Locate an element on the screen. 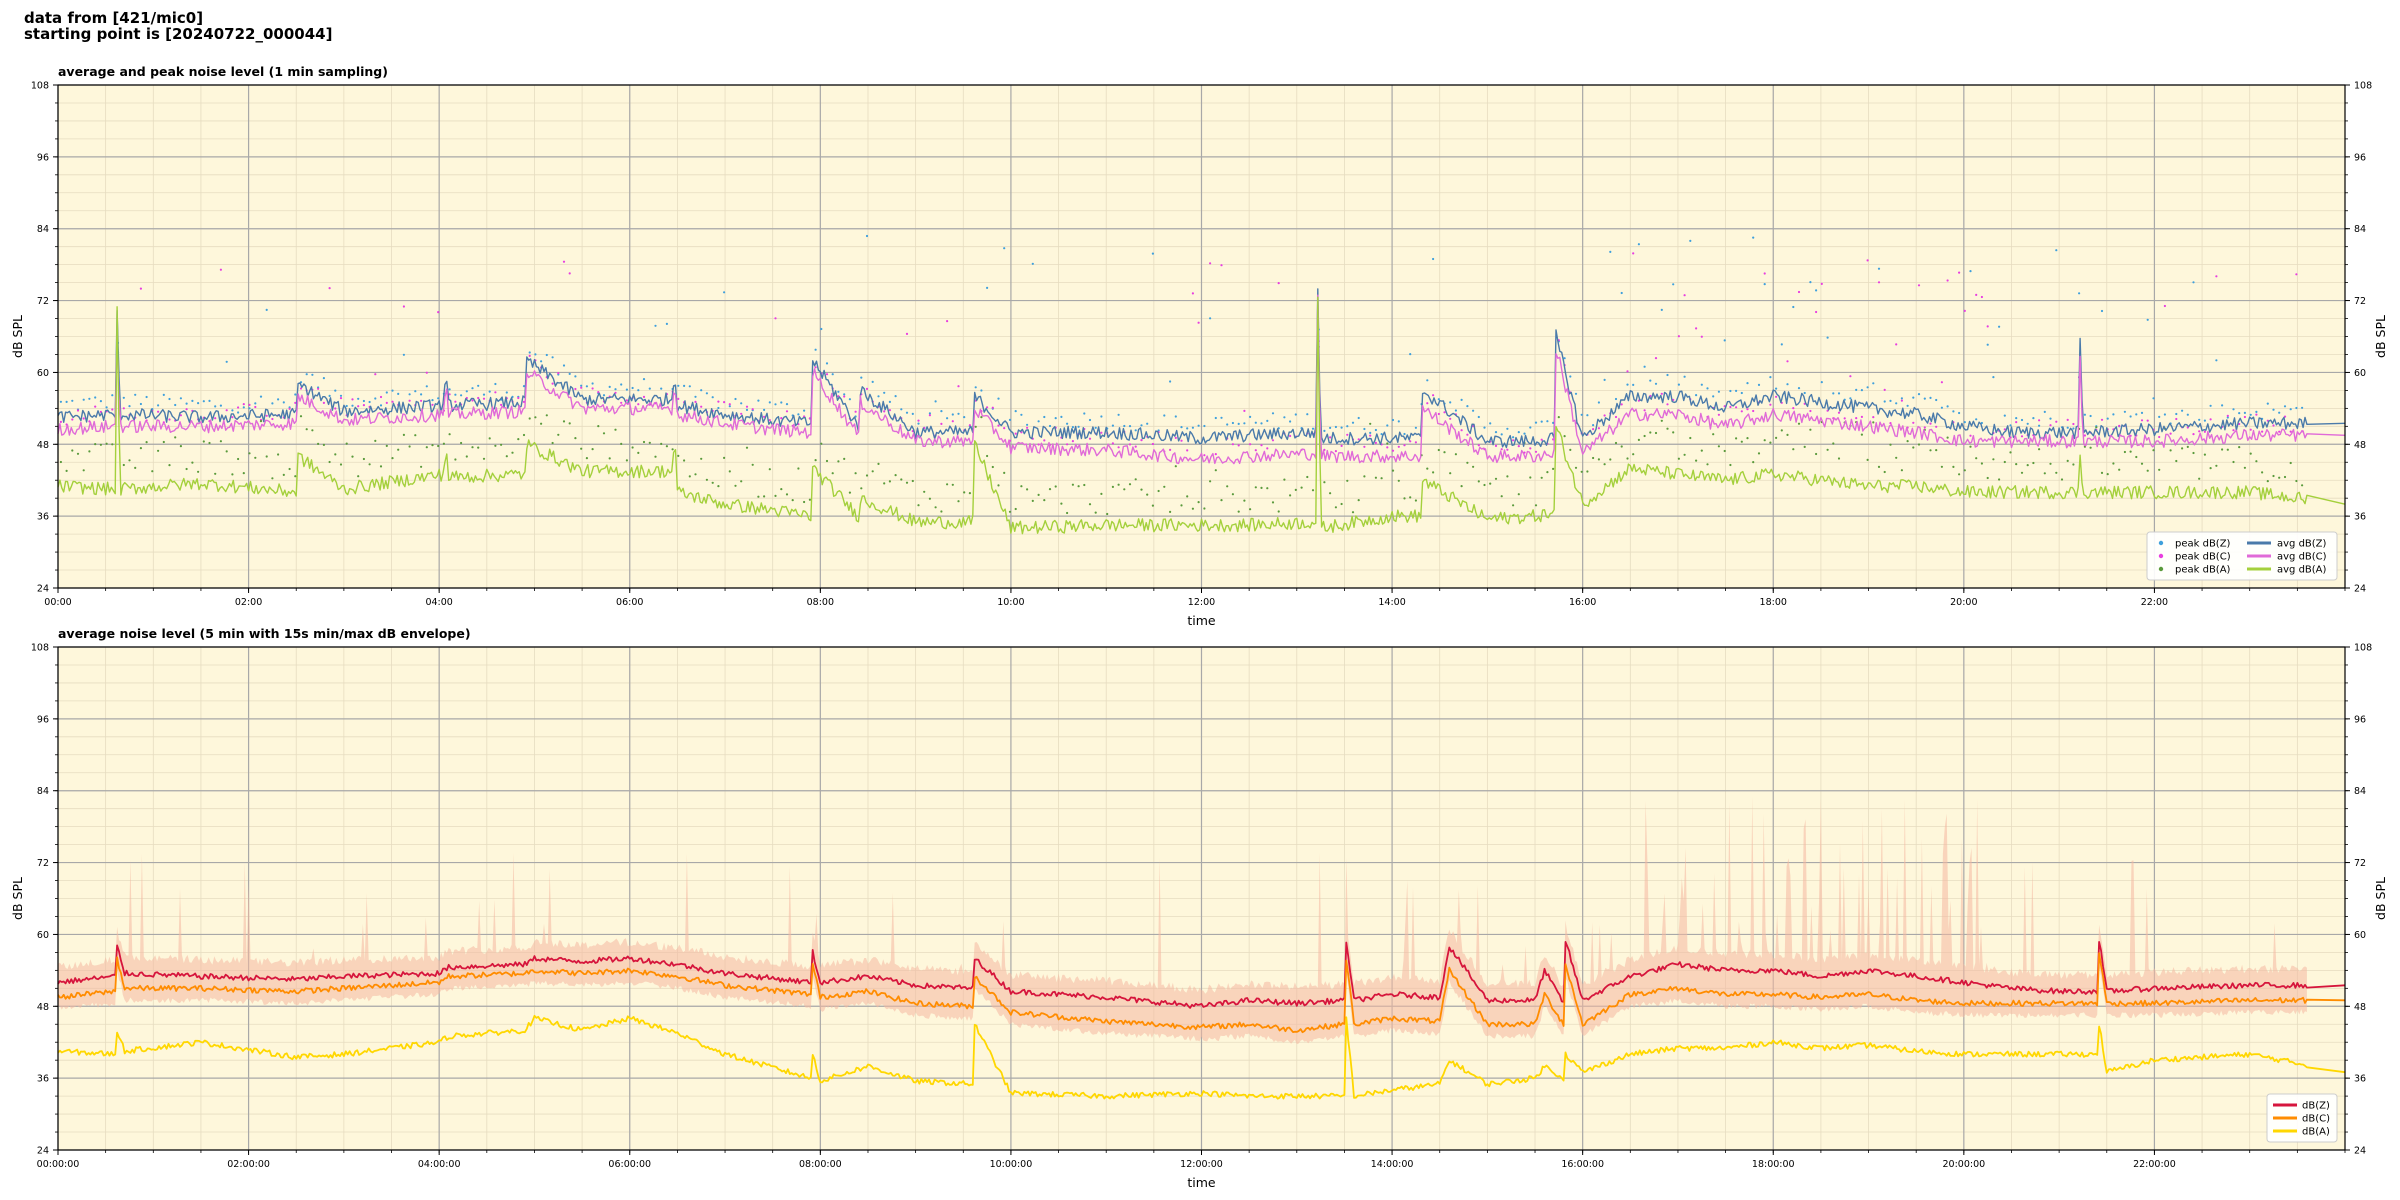 The height and width of the screenshot is (1200, 2400). legend-box is located at coordinates (2242, 556).